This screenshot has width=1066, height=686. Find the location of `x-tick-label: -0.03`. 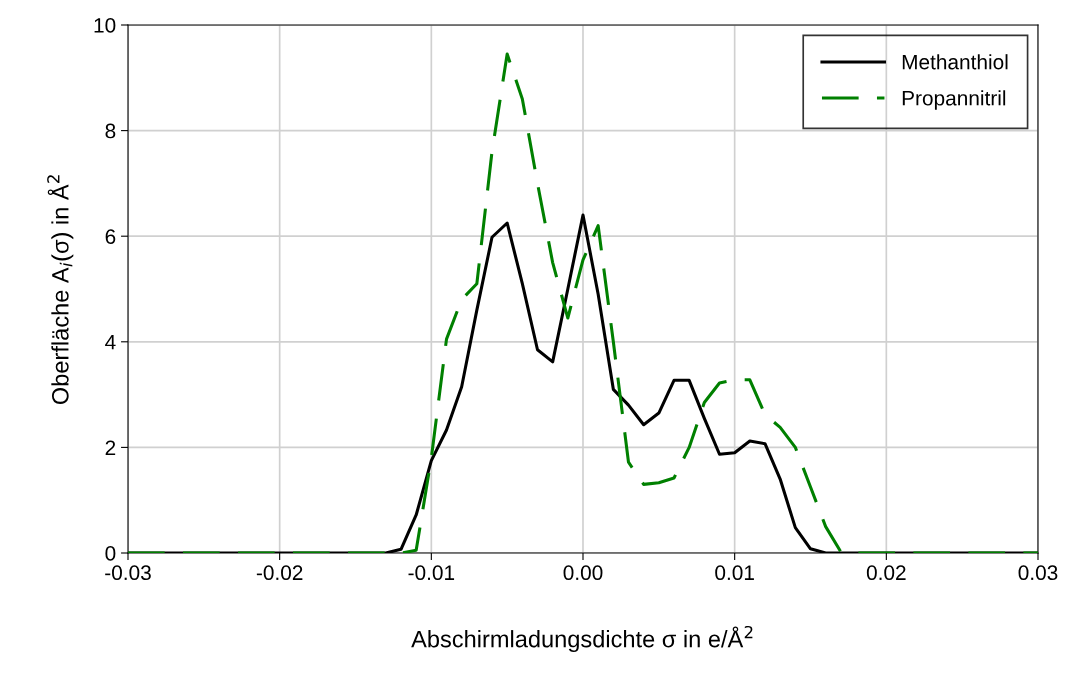

x-tick-label: -0.03 is located at coordinates (128, 573).